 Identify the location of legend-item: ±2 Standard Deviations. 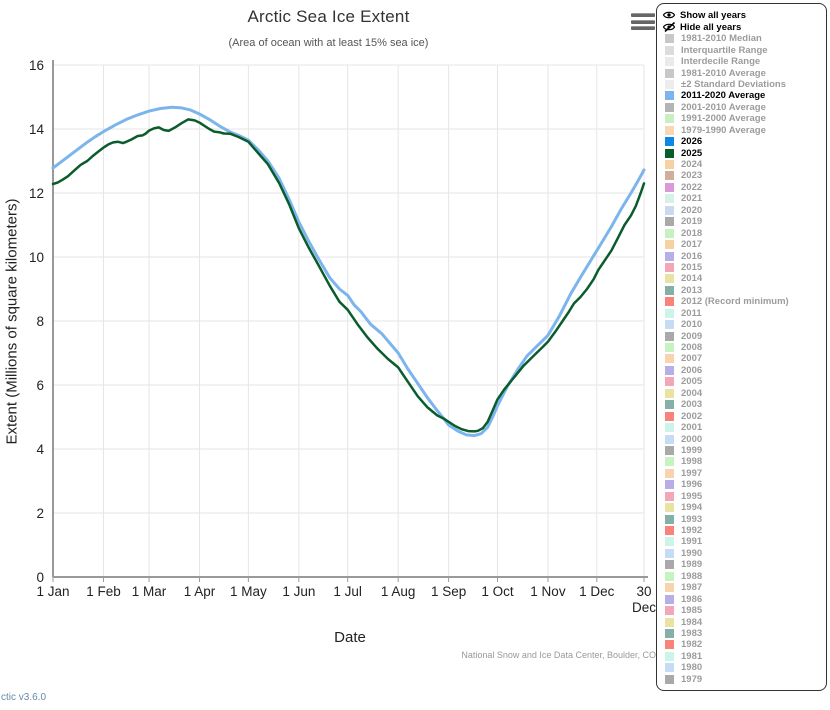
(742, 84).